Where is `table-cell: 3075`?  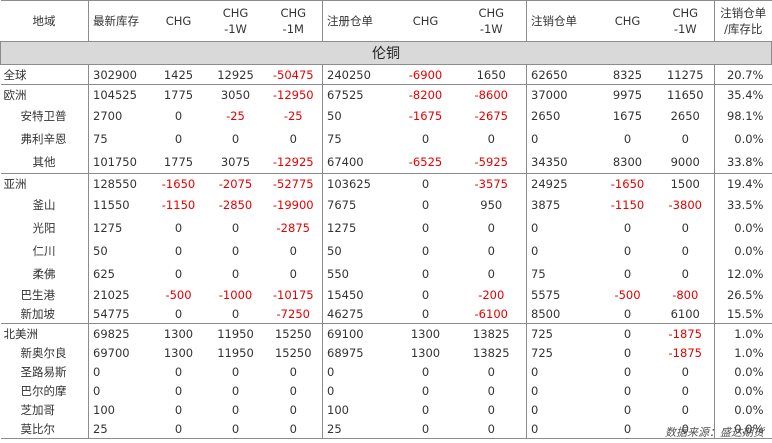 table-cell: 3075 is located at coordinates (235, 161).